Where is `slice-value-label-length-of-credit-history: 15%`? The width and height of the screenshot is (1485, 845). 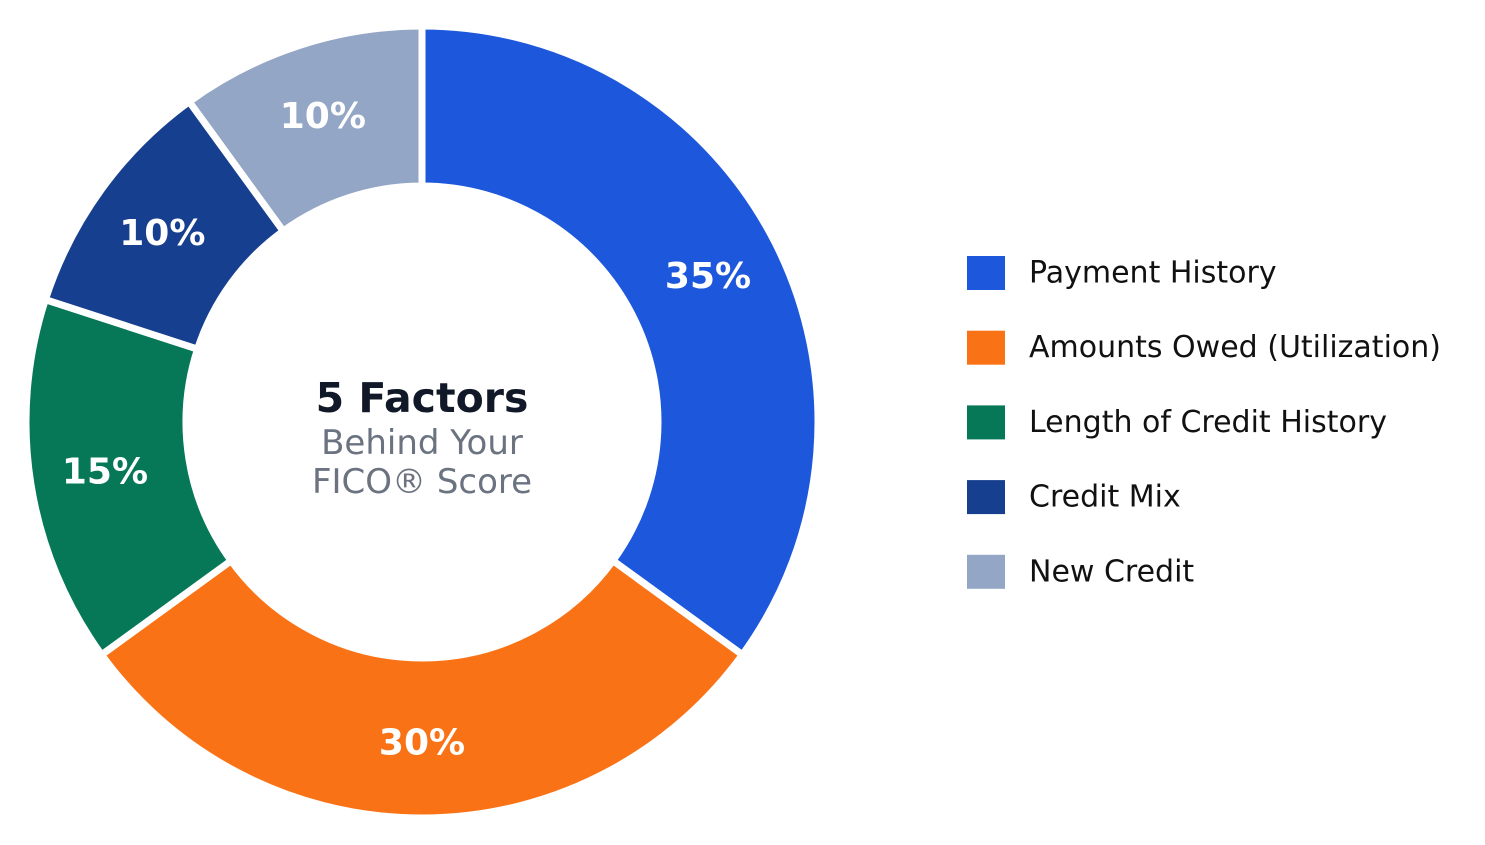
slice-value-label-length-of-credit-history: 15% is located at coordinates (105, 472).